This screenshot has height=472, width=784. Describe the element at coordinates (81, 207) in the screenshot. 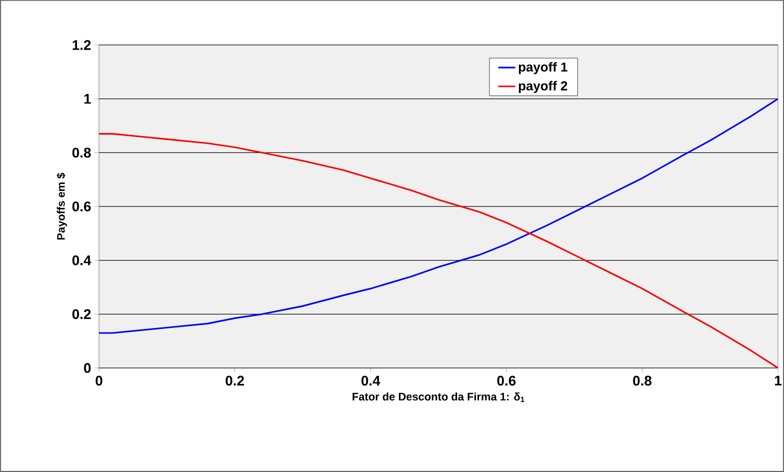

I see `y-tick-label: 0.6` at that location.